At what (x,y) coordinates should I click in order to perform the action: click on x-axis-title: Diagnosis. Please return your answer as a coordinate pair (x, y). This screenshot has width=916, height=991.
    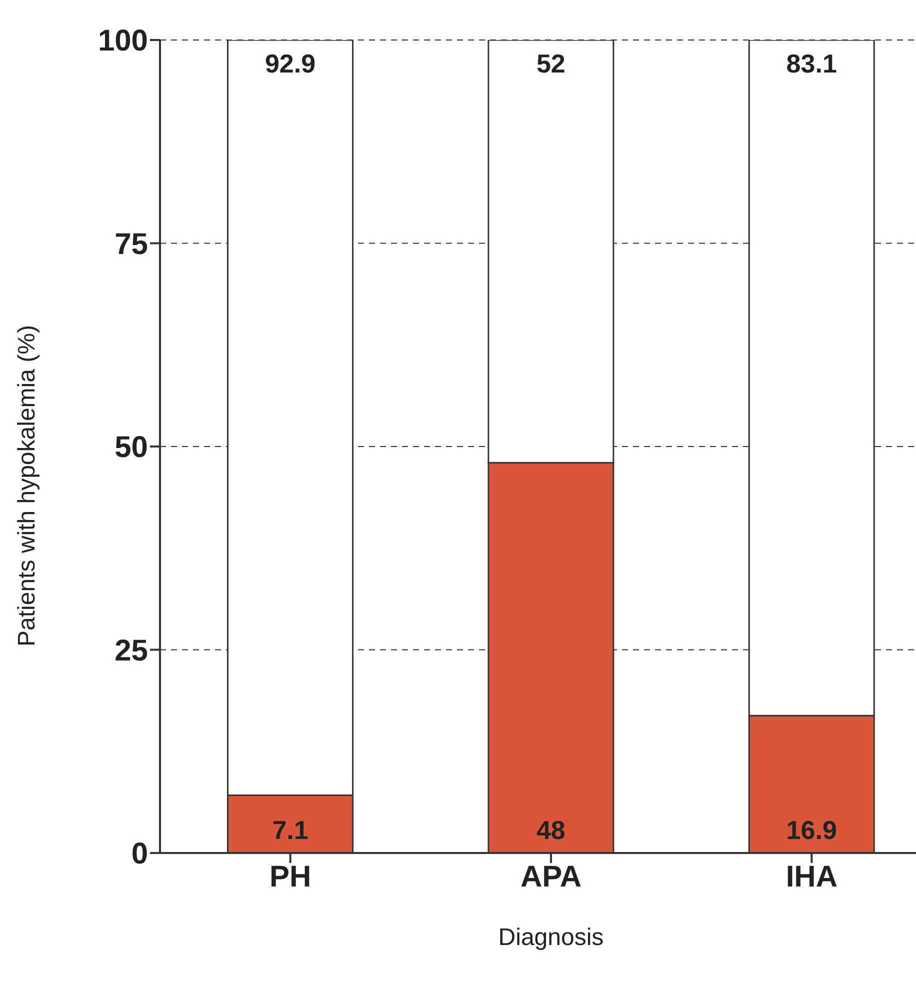
    Looking at the image, I should click on (551, 937).